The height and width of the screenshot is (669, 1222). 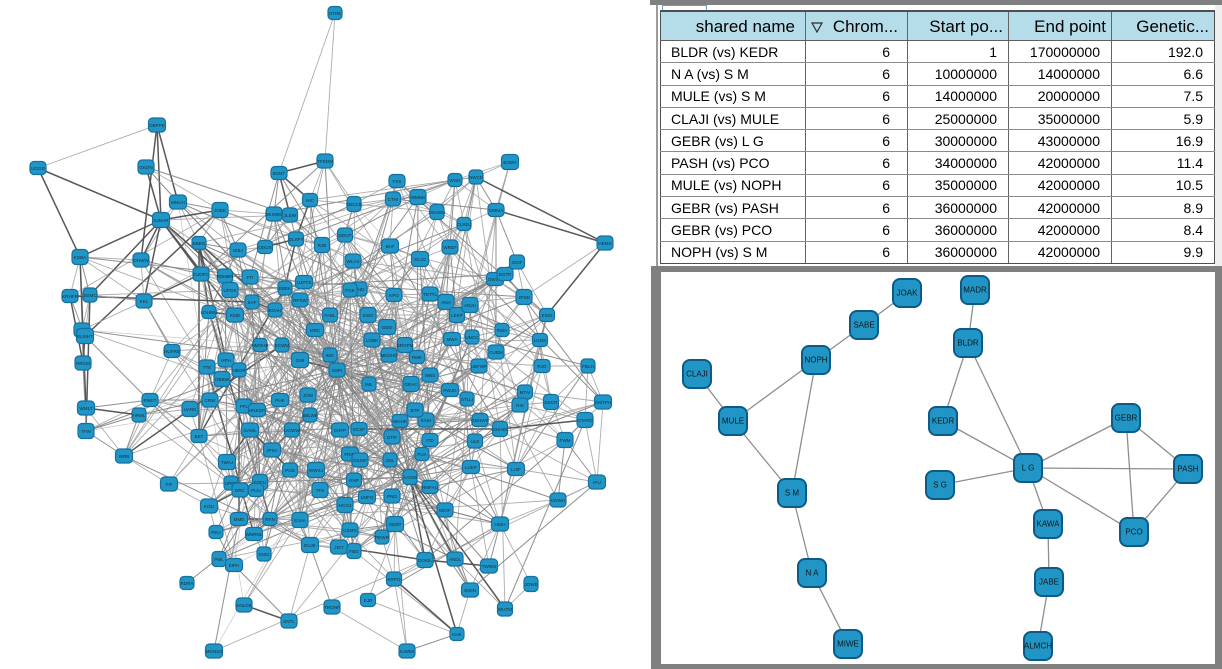 I want to click on svg-text: SABE, so click(x=863, y=325).